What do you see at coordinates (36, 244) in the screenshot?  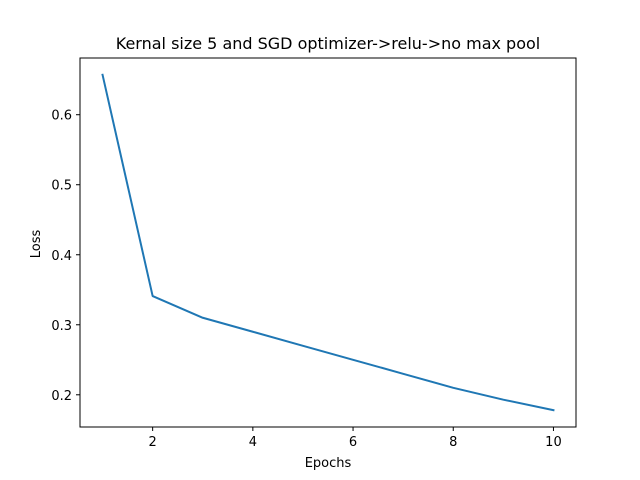 I see `y-axis-label: Loss` at bounding box center [36, 244].